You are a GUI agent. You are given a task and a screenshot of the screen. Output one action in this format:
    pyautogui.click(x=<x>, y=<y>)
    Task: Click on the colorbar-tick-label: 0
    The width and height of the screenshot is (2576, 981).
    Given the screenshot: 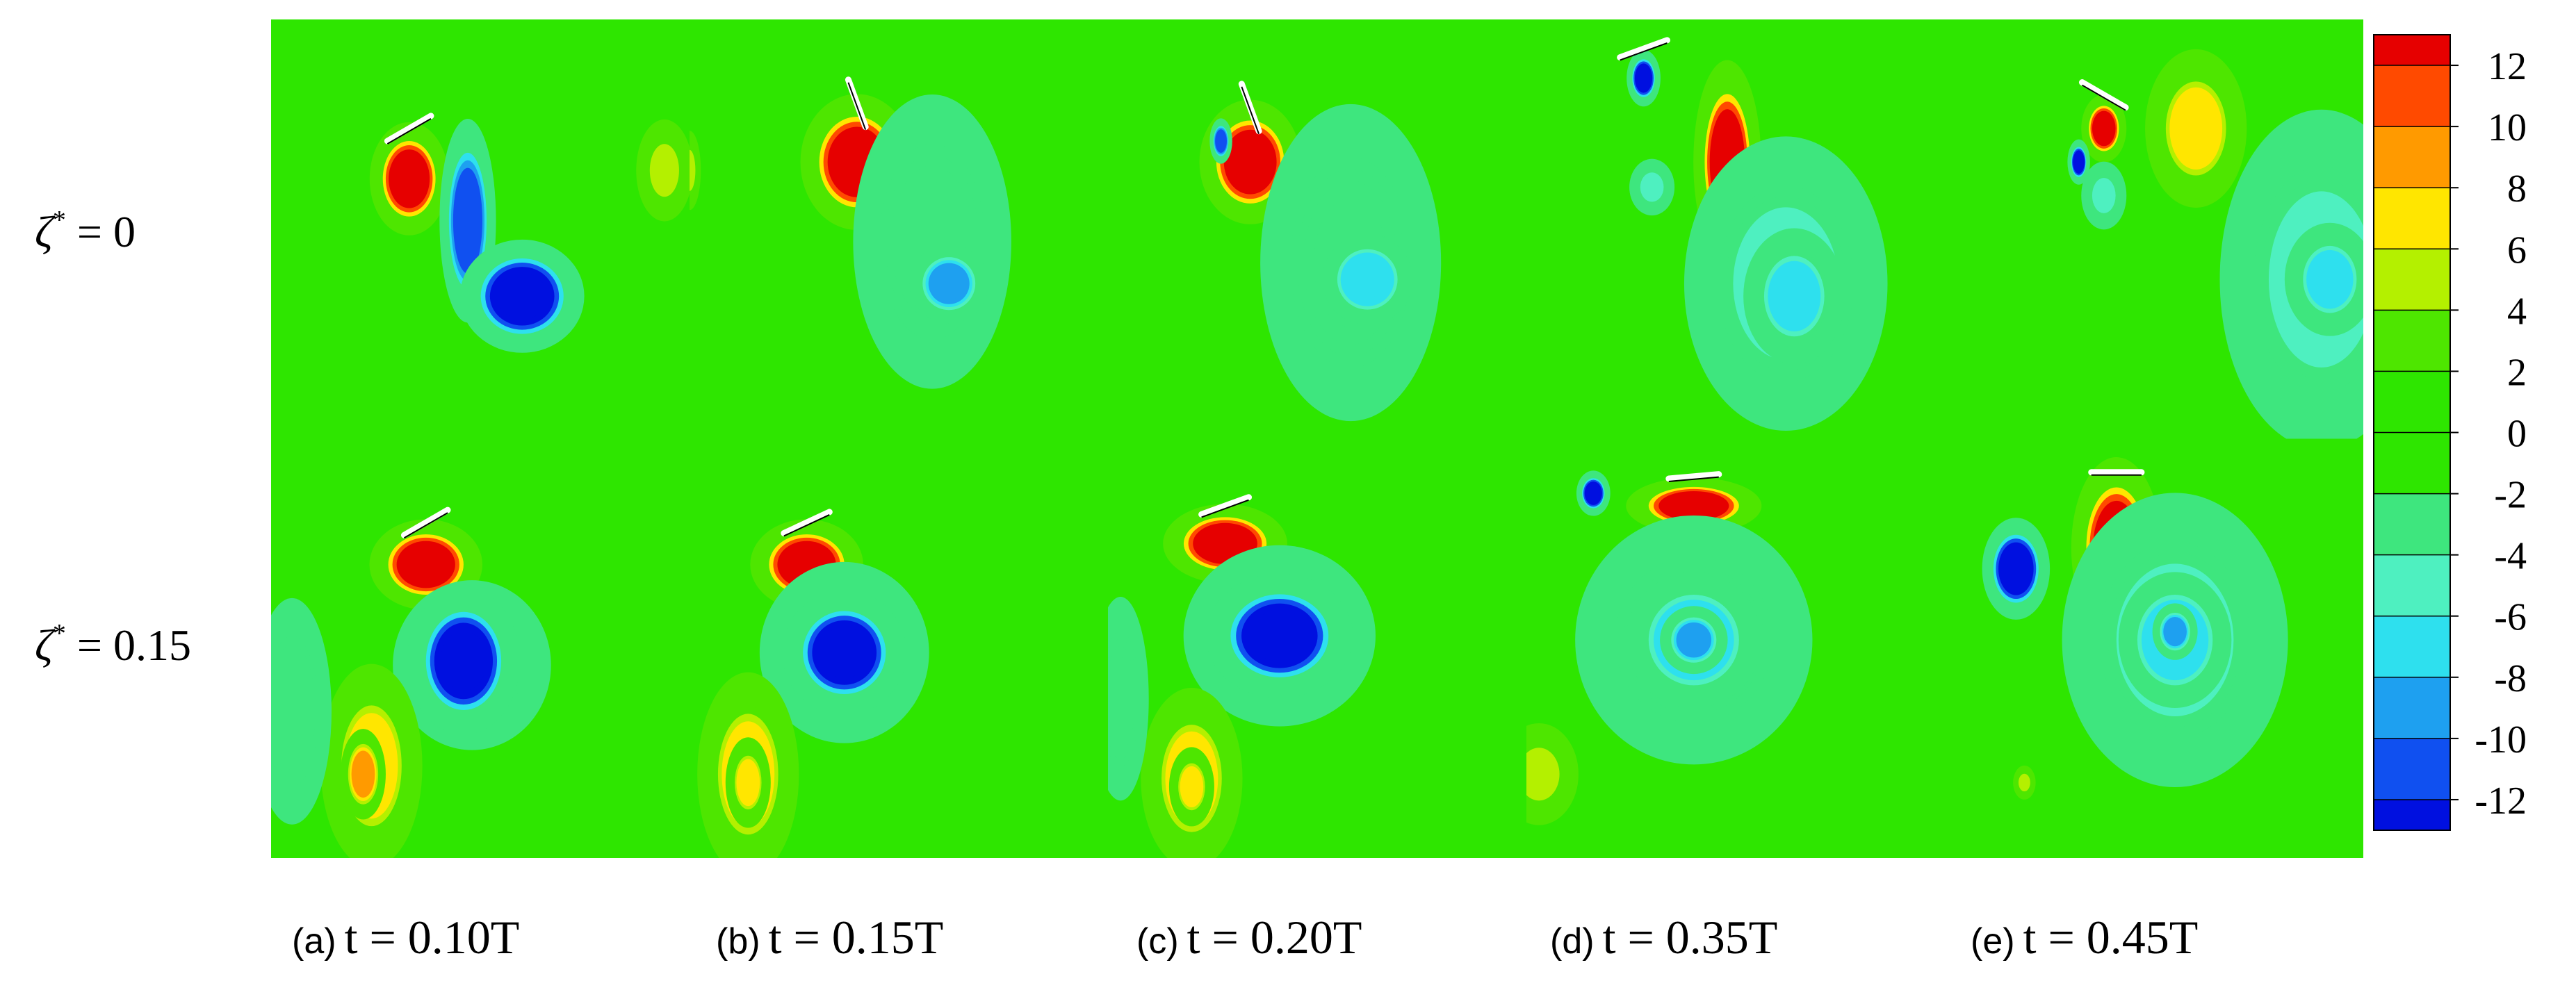 What is the action you would take?
    pyautogui.click(x=2517, y=434)
    